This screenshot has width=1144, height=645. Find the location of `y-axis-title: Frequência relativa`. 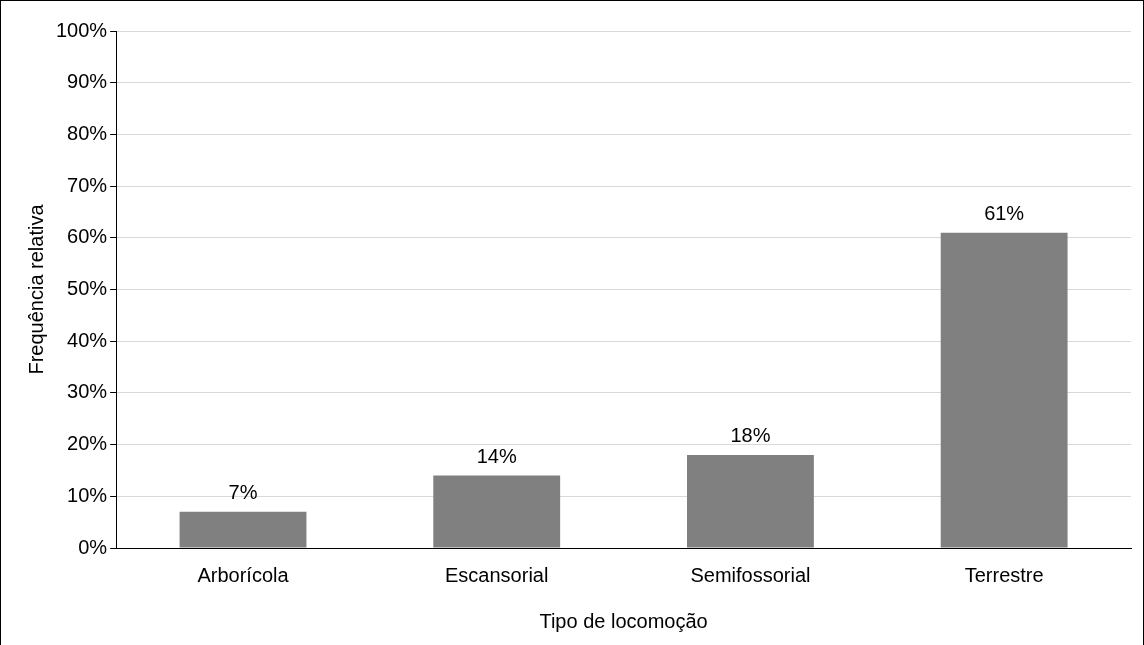

y-axis-title: Frequência relativa is located at coordinates (35, 289).